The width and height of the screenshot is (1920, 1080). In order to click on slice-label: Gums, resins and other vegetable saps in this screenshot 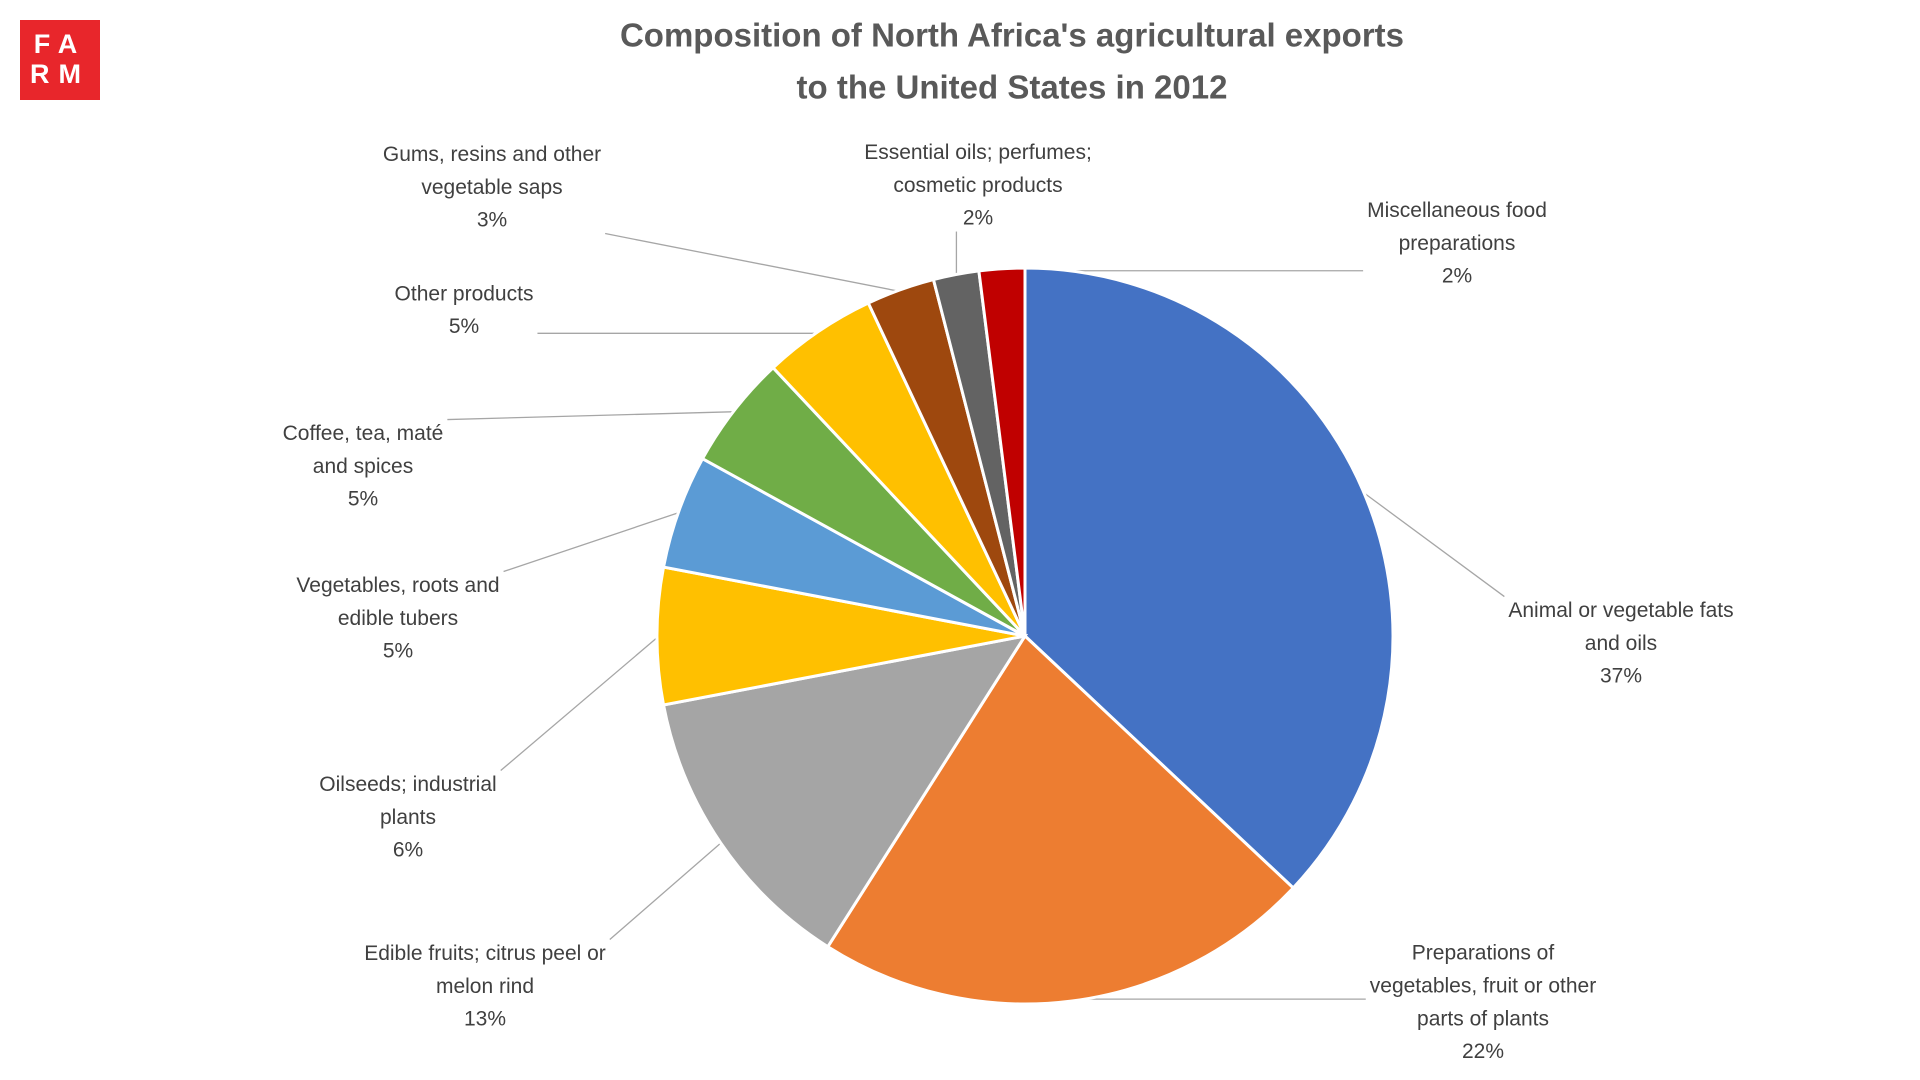, I will do `click(492, 171)`.